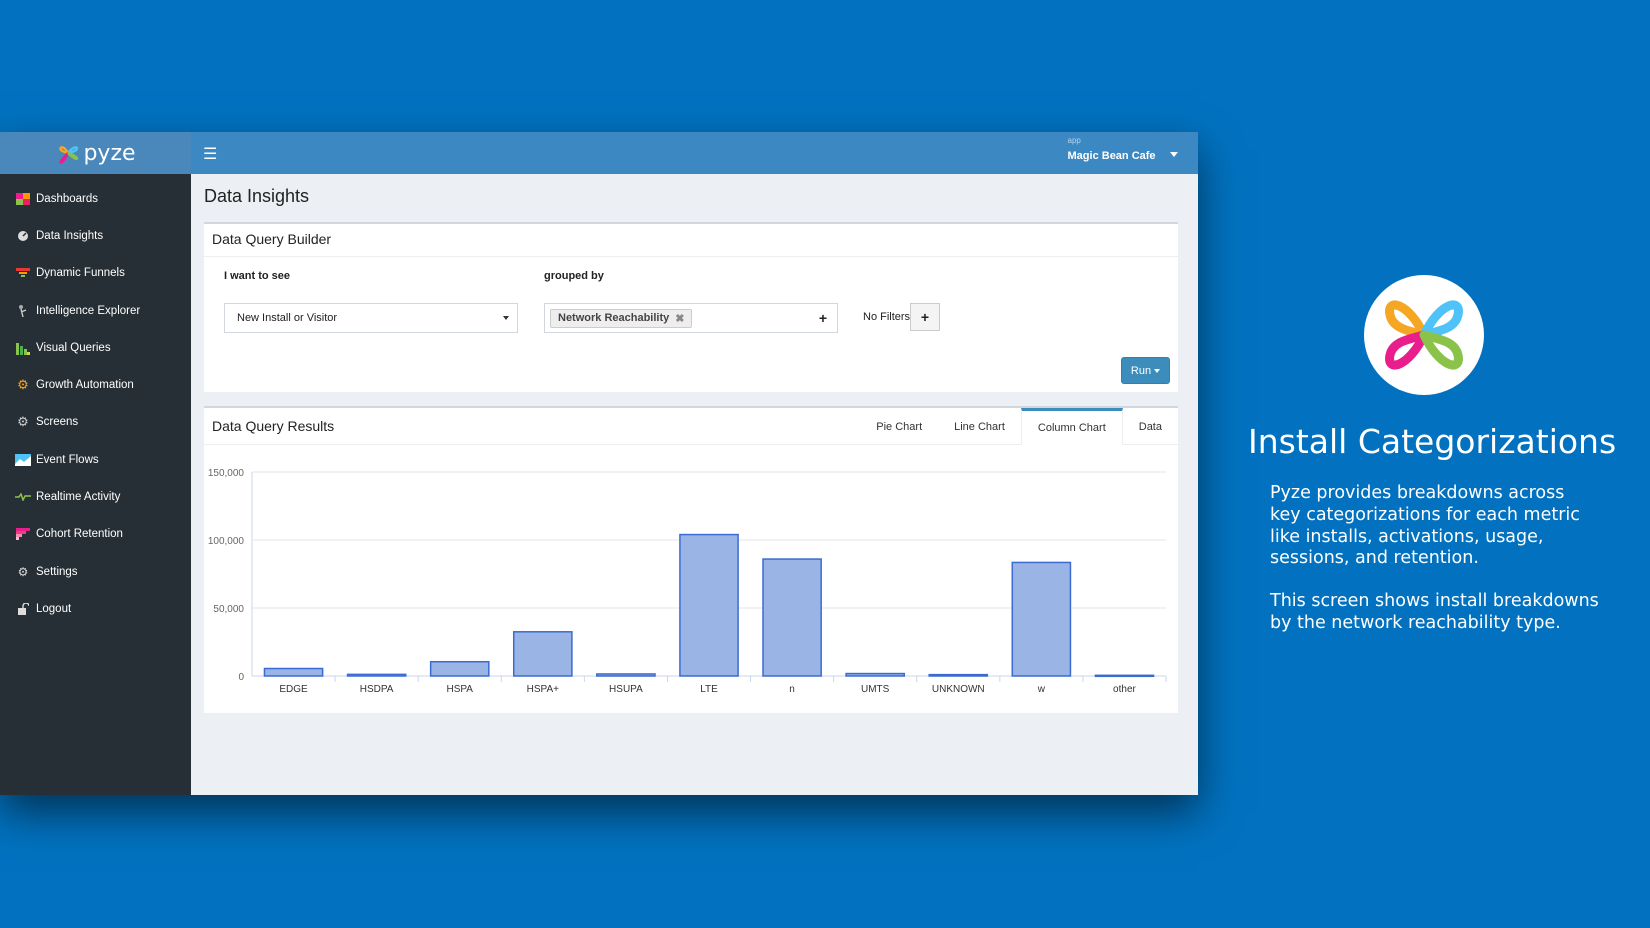 The height and width of the screenshot is (928, 1650). What do you see at coordinates (680, 318) in the screenshot?
I see `remove-tag-icon: ✖` at bounding box center [680, 318].